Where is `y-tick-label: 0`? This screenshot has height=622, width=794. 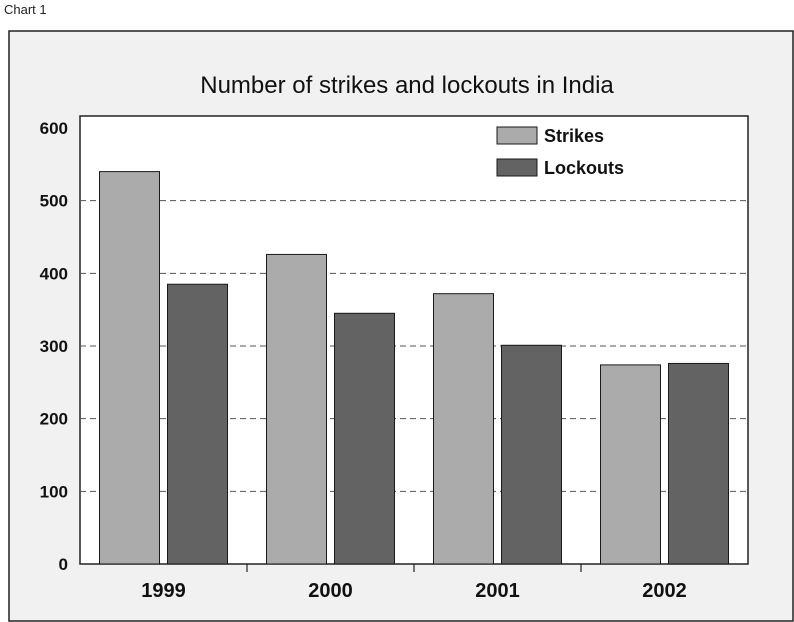 y-tick-label: 0 is located at coordinates (63, 564).